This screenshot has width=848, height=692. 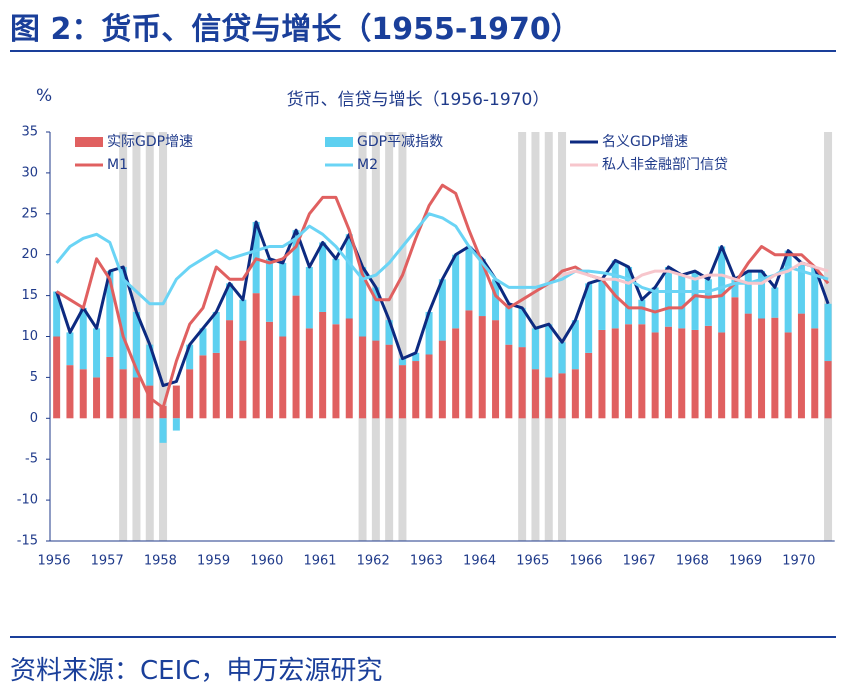 I want to click on x-tick-label: 1969, so click(x=745, y=561).